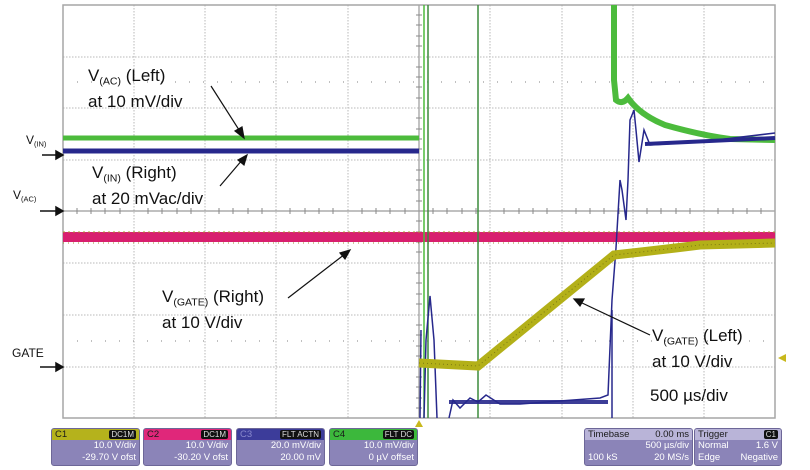 The height and width of the screenshot is (470, 810). What do you see at coordinates (213, 309) in the screenshot?
I see `annotation-vgate-right: V(GATE) (Right) at 10 V/div` at bounding box center [213, 309].